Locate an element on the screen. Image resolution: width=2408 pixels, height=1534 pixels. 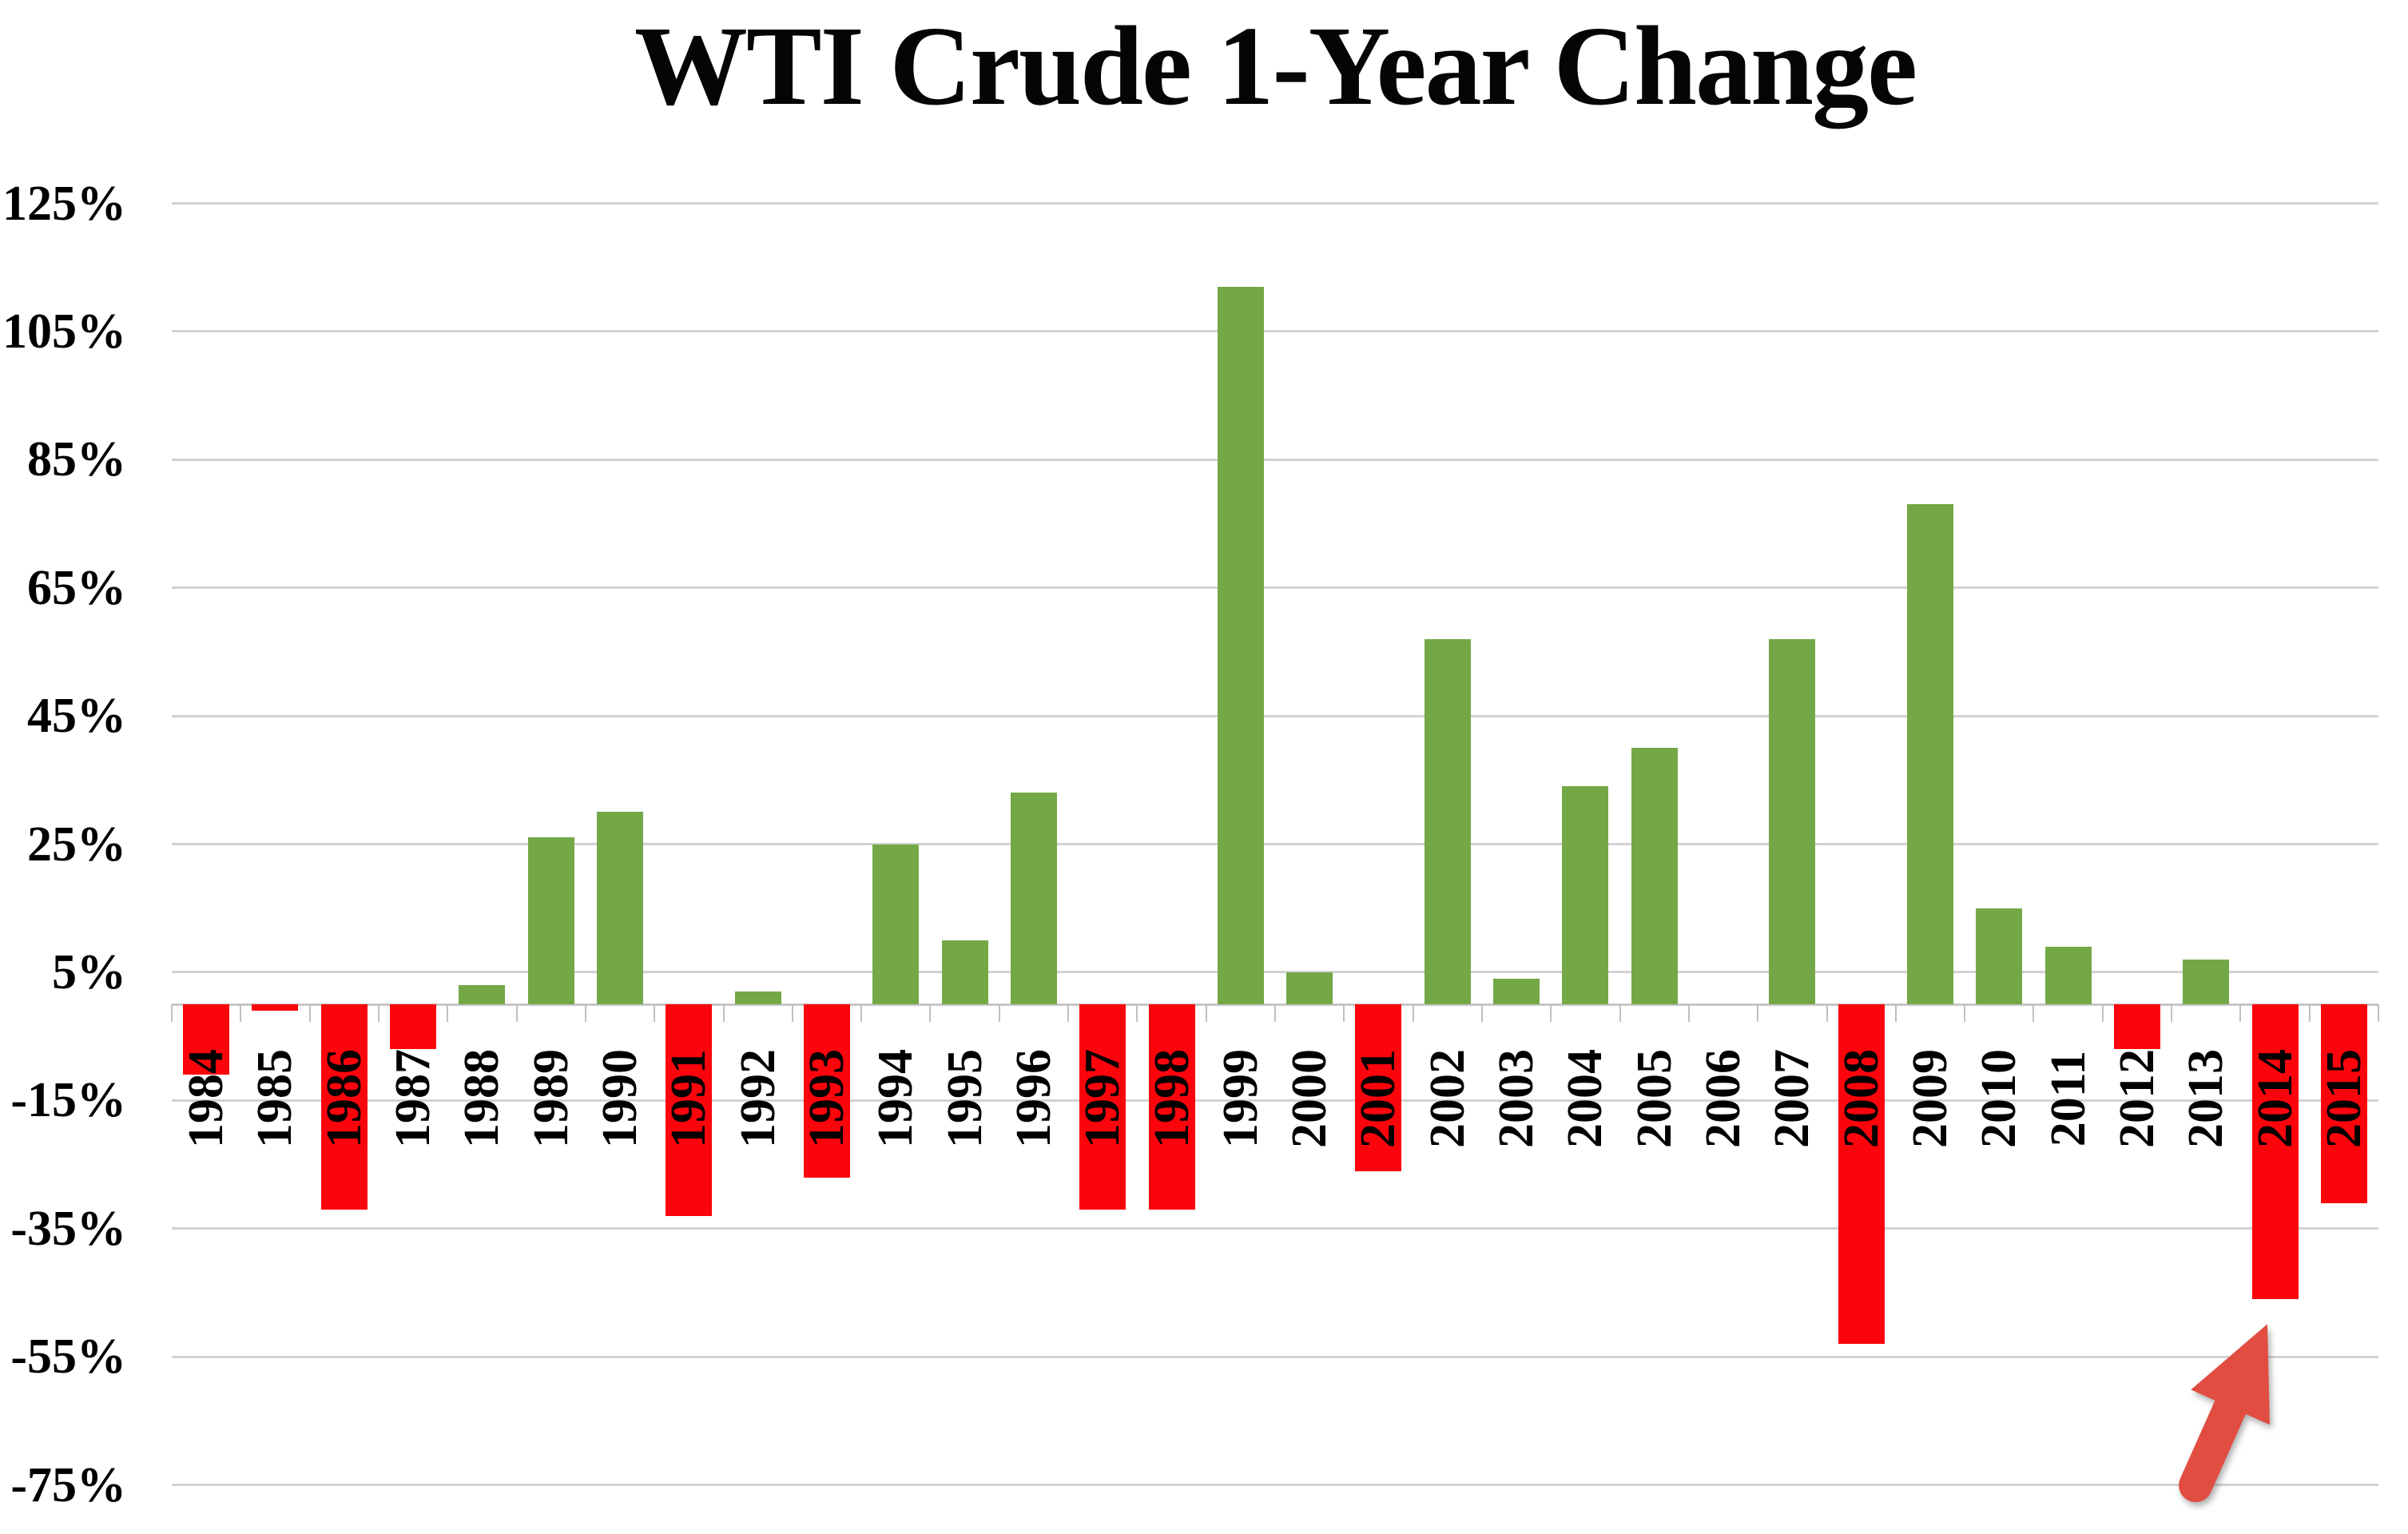
x-axis-label: 2002 is located at coordinates (1448, 1098).